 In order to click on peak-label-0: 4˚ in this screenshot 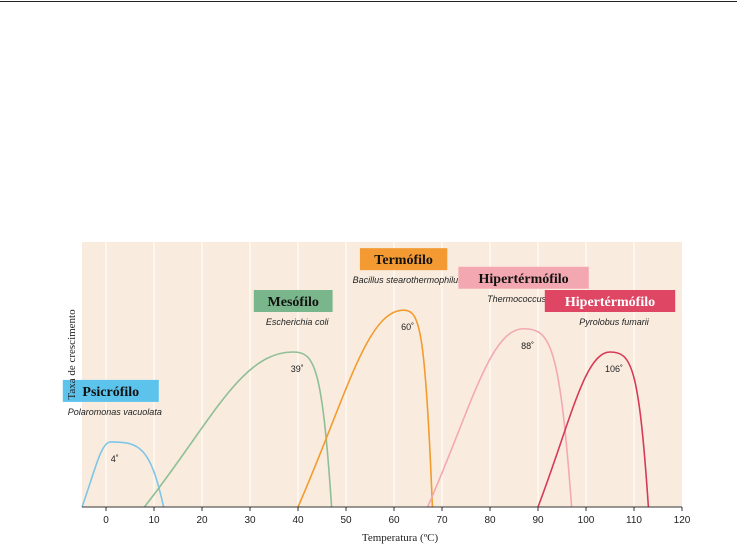, I will do `click(115, 459)`.